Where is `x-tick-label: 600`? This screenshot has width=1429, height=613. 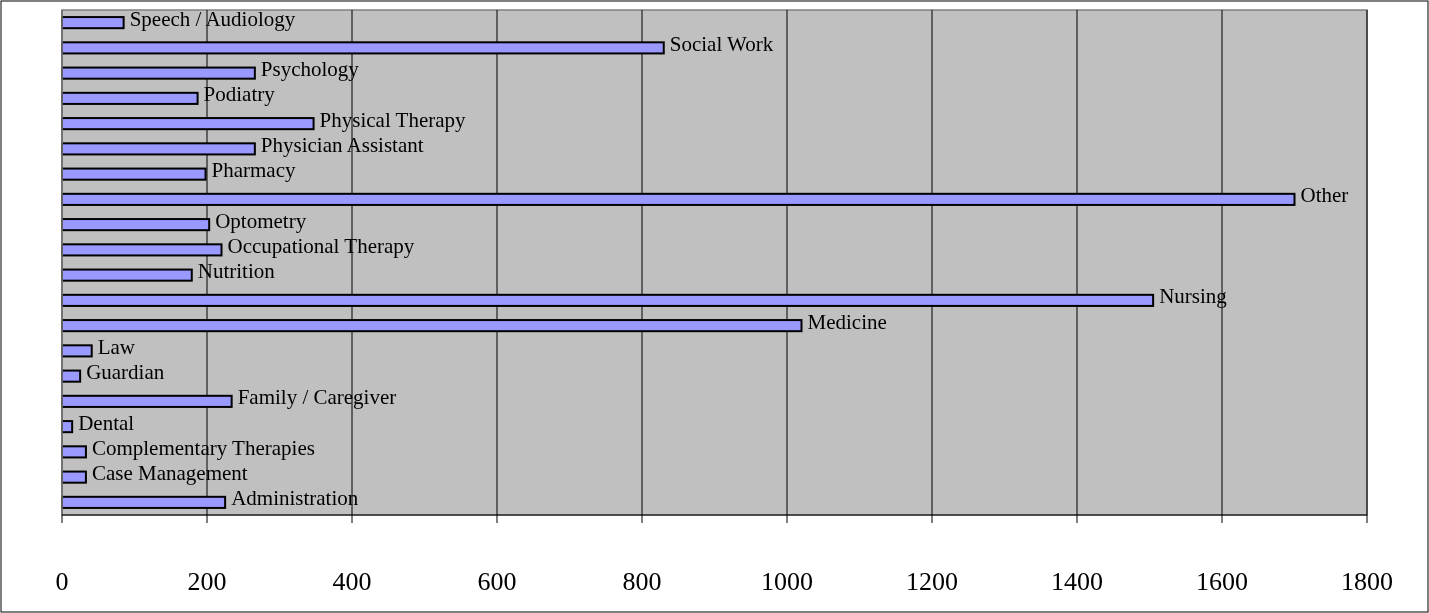
x-tick-label: 600 is located at coordinates (497, 581).